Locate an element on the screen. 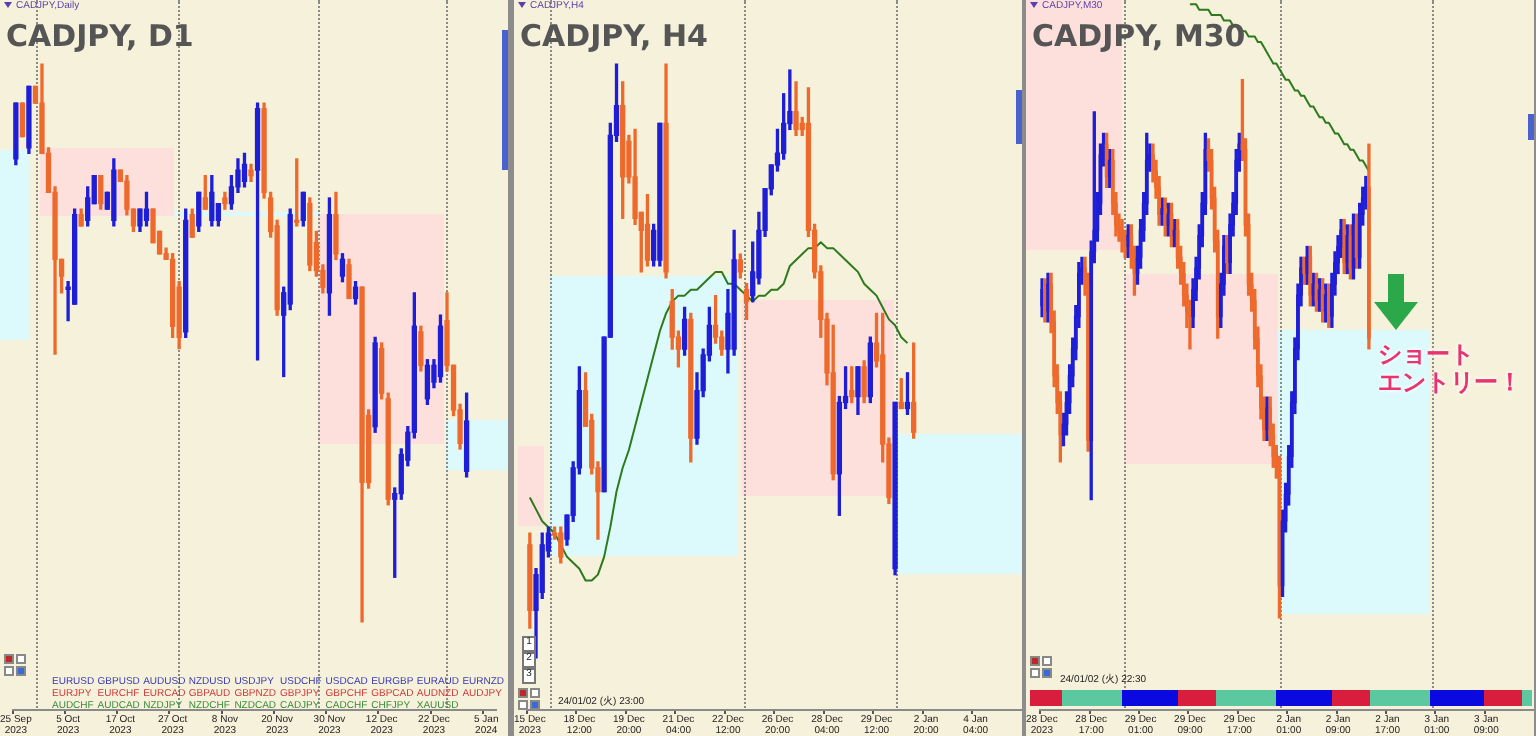 This screenshot has width=1536, height=736. candlestick is located at coordinates (1369, 246).